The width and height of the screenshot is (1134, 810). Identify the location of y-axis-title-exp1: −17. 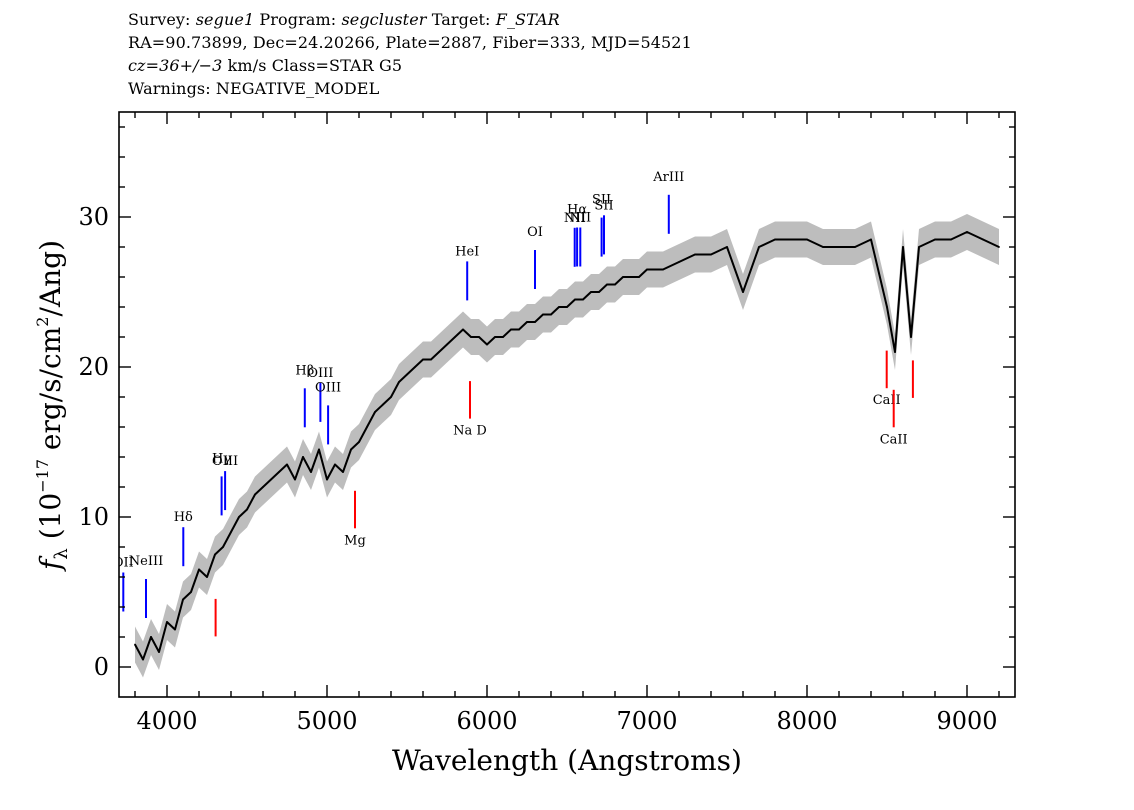
(42, 476).